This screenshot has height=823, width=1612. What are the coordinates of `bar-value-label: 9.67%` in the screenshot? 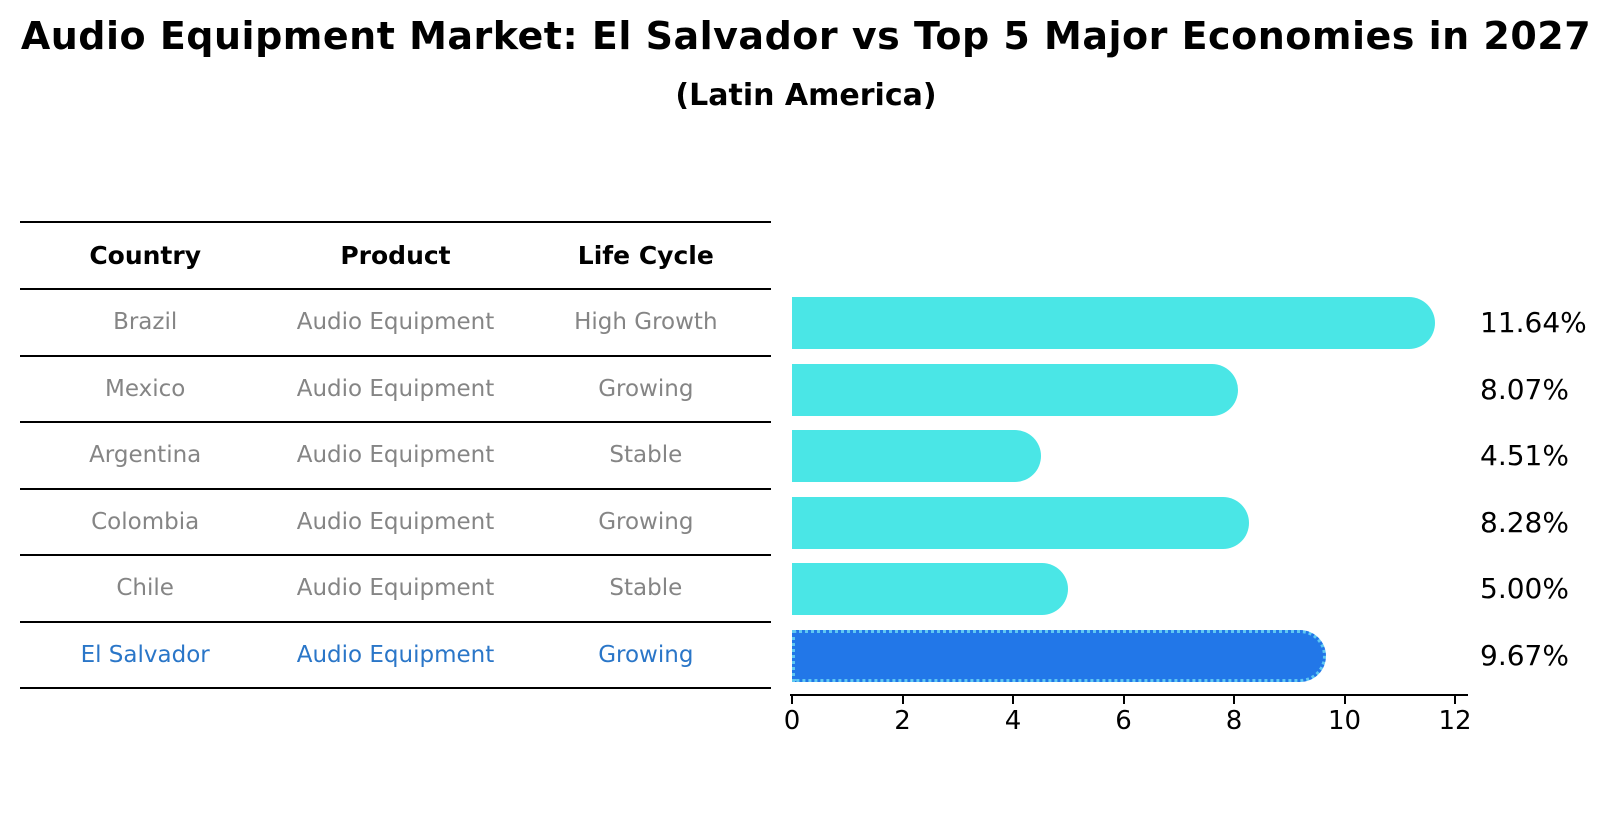 It's located at (1524, 655).